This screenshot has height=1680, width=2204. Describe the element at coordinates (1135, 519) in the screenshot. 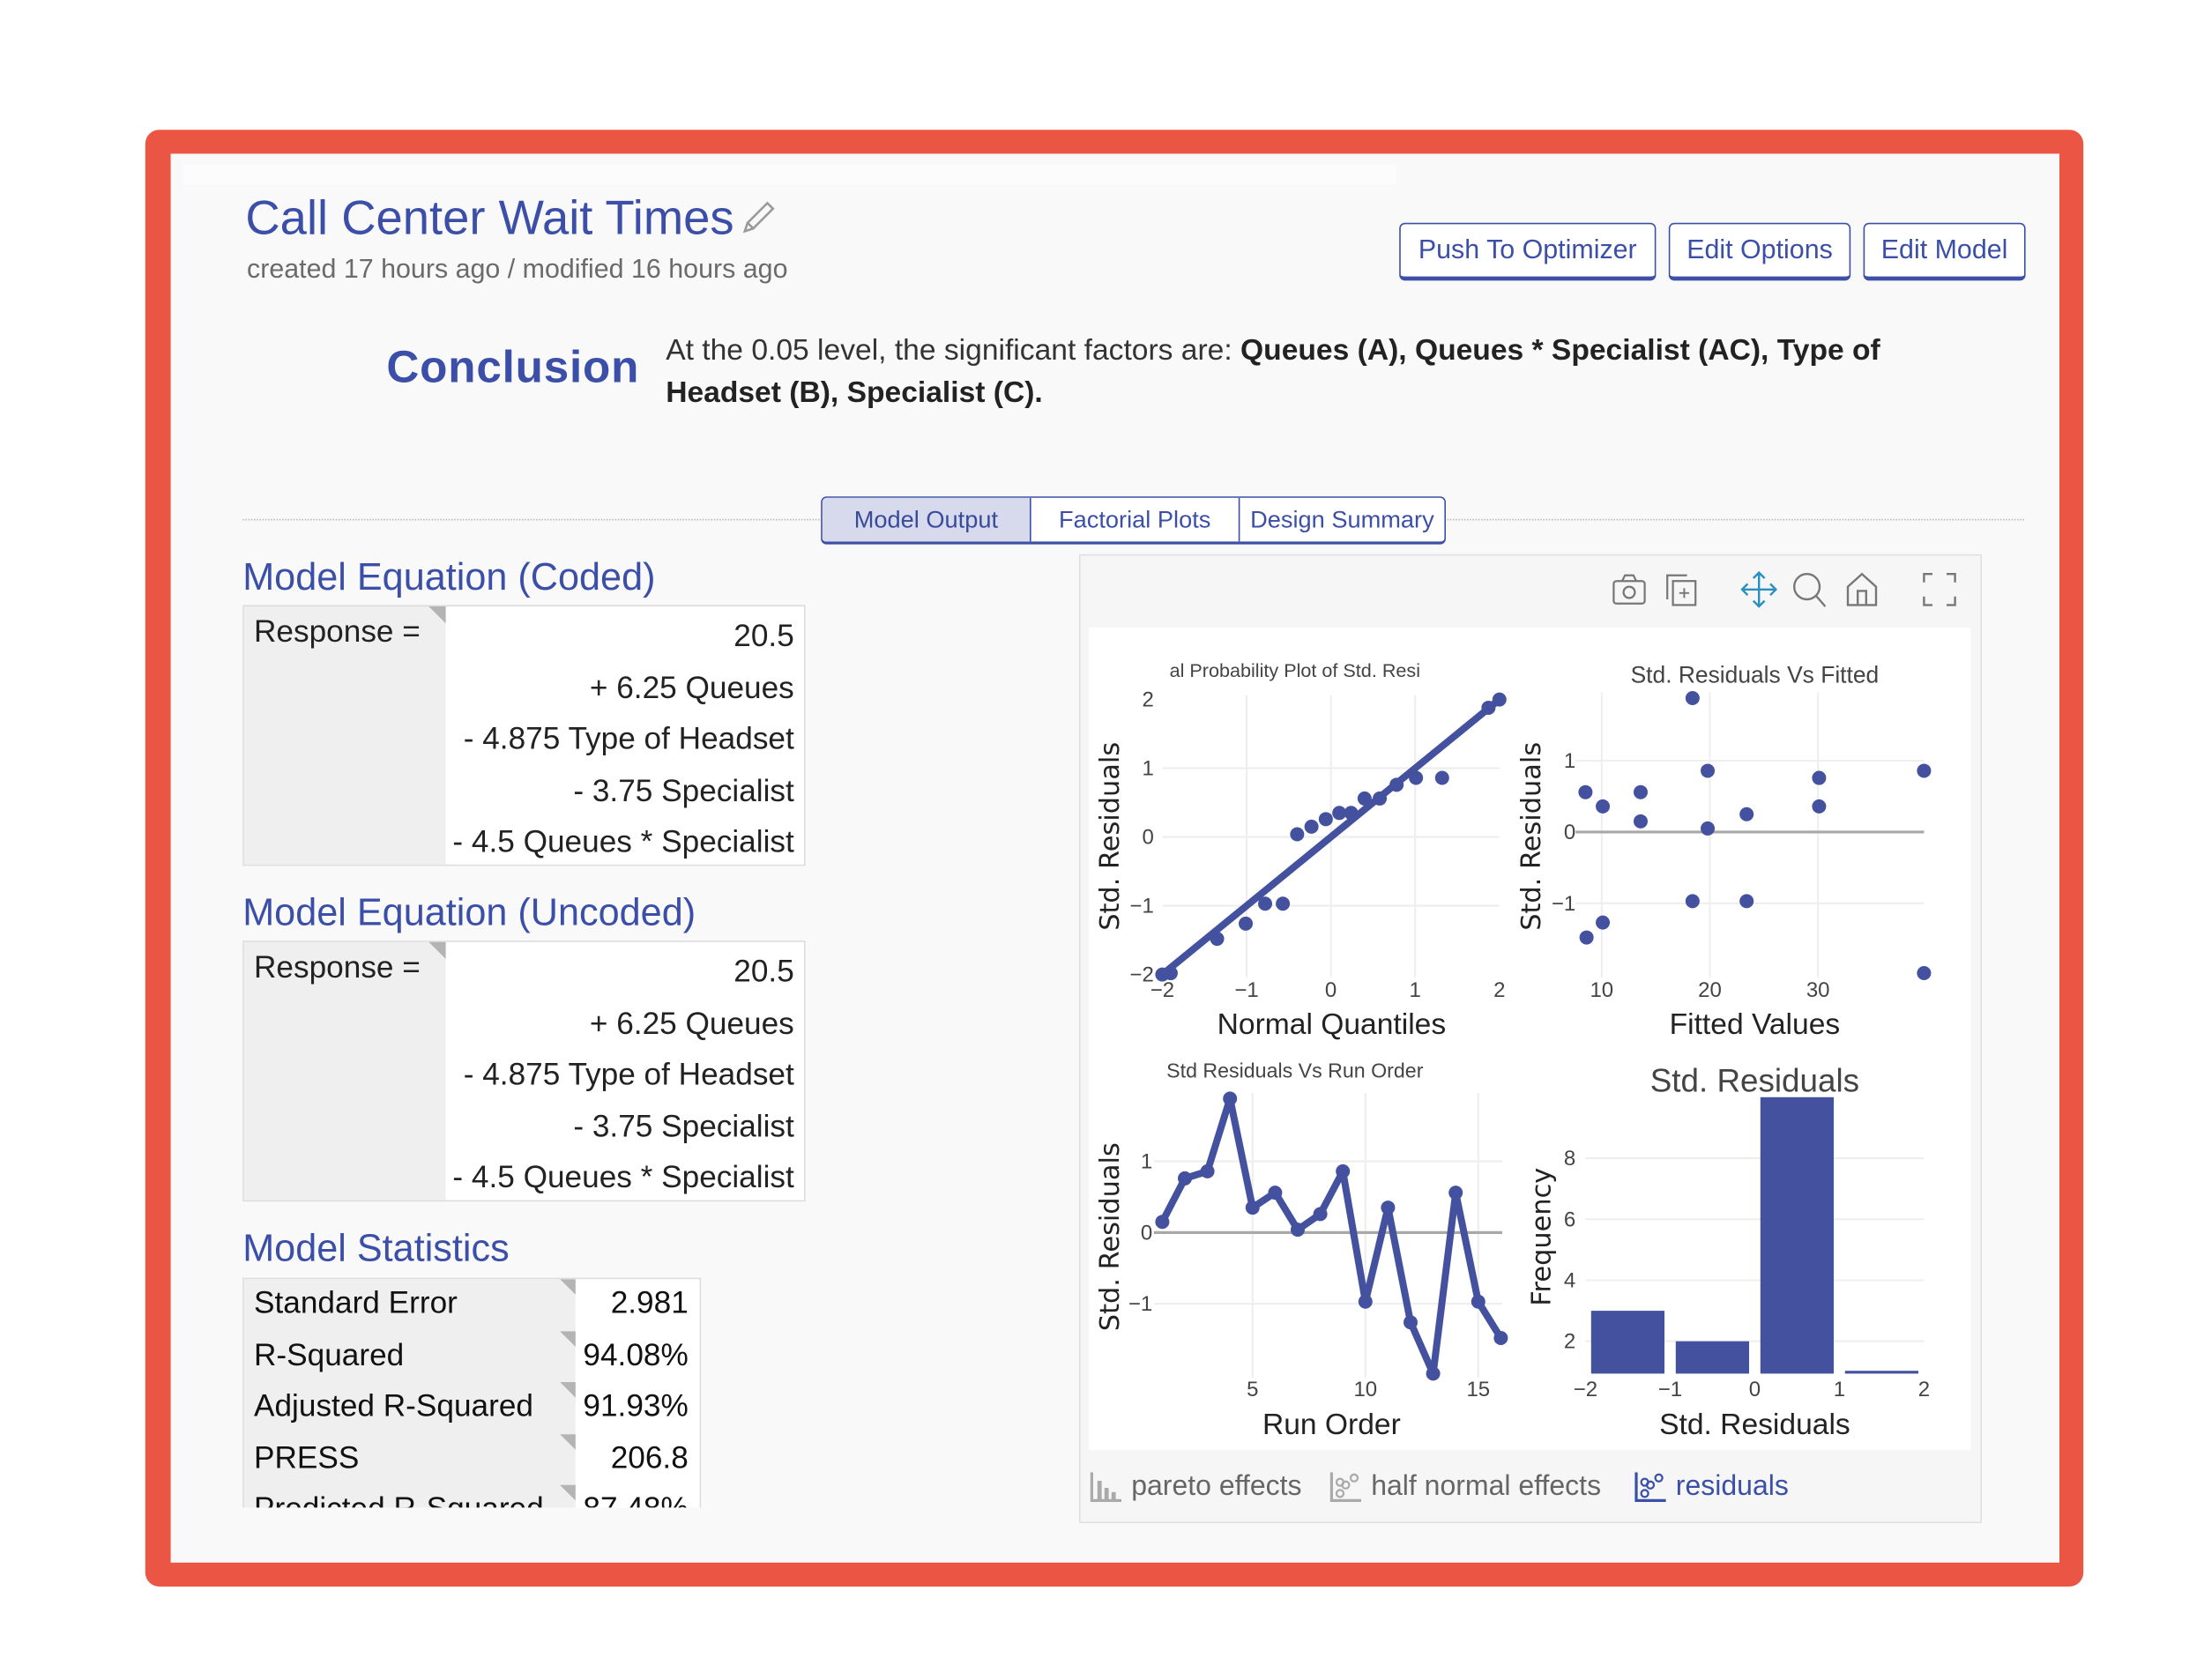

I see `tab-factorial-plots: Factorial Plots` at that location.